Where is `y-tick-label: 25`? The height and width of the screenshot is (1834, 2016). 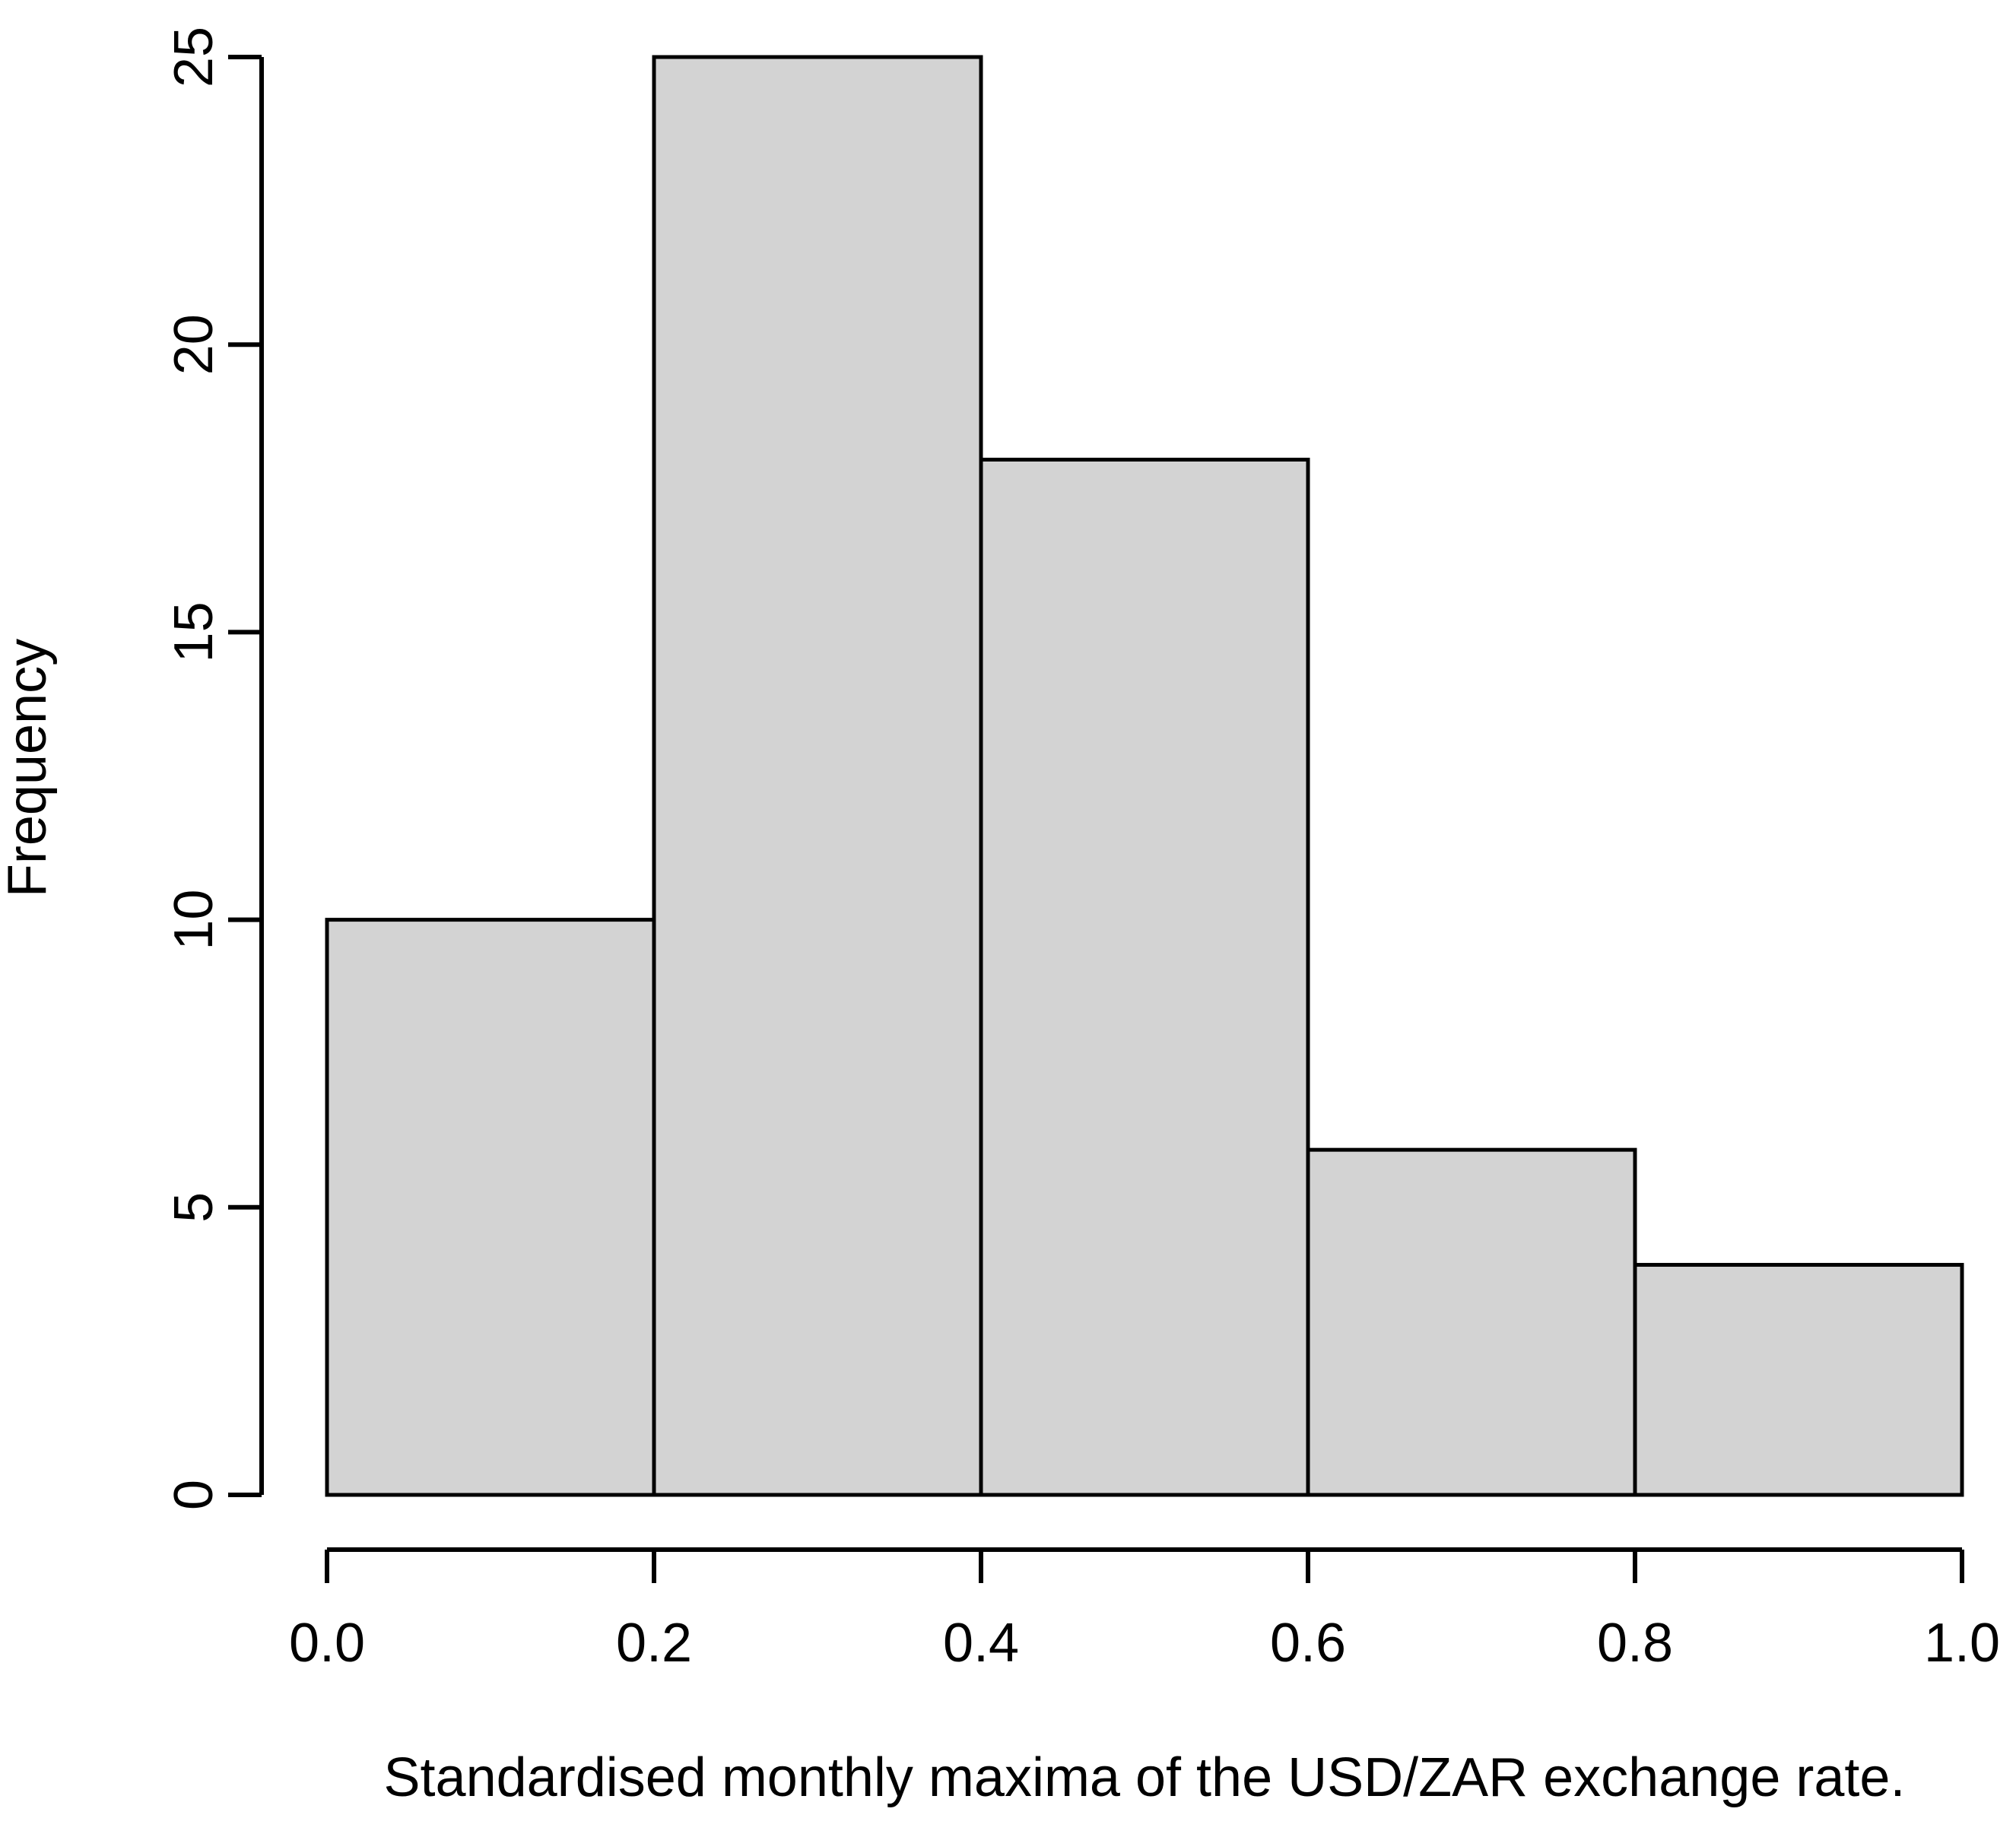 y-tick-label: 25 is located at coordinates (194, 57).